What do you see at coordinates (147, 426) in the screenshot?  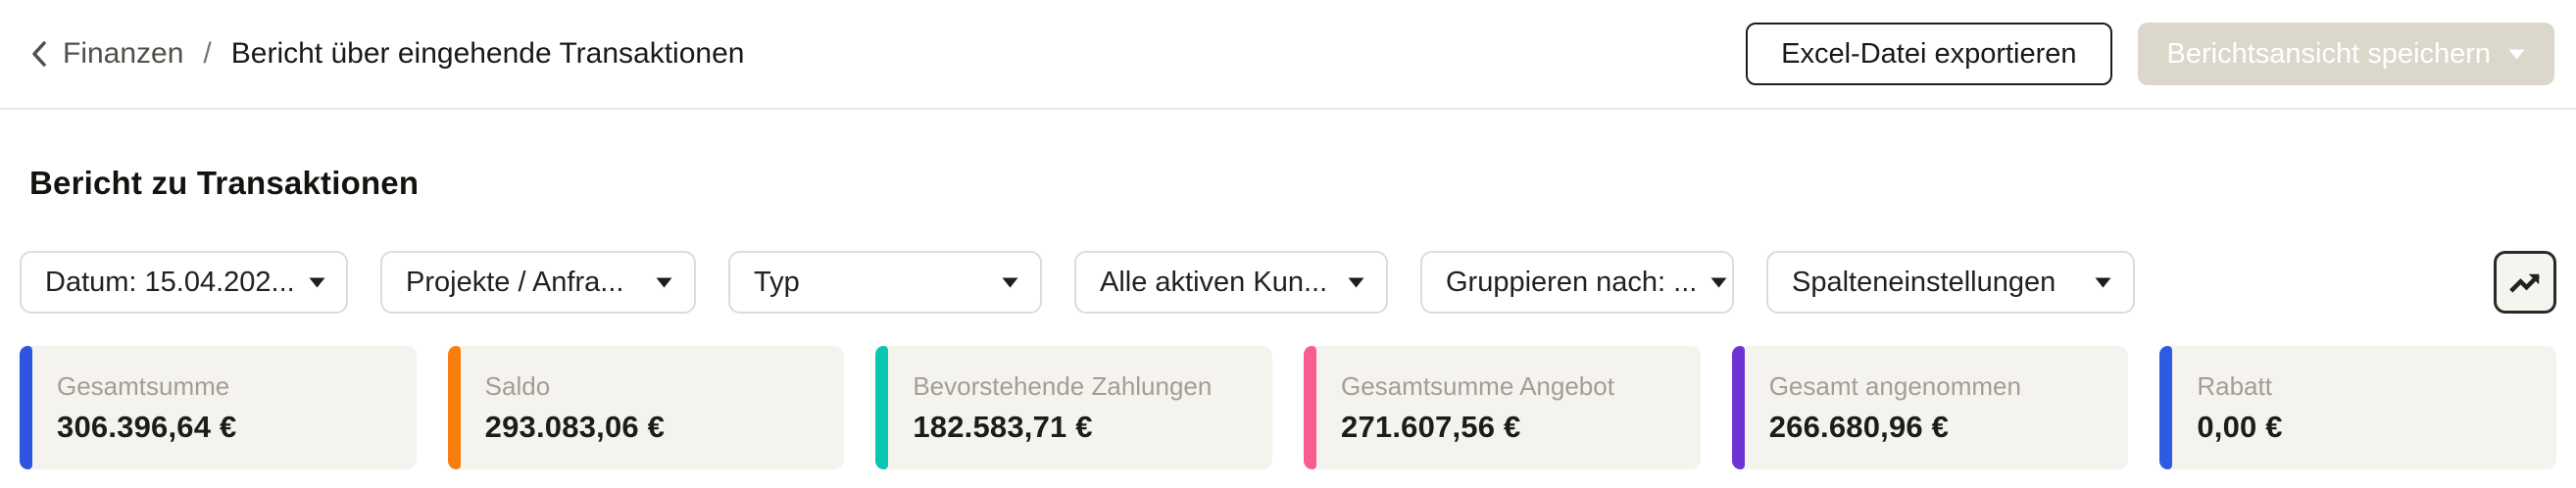 I see `card-value: 306.396,64 €` at bounding box center [147, 426].